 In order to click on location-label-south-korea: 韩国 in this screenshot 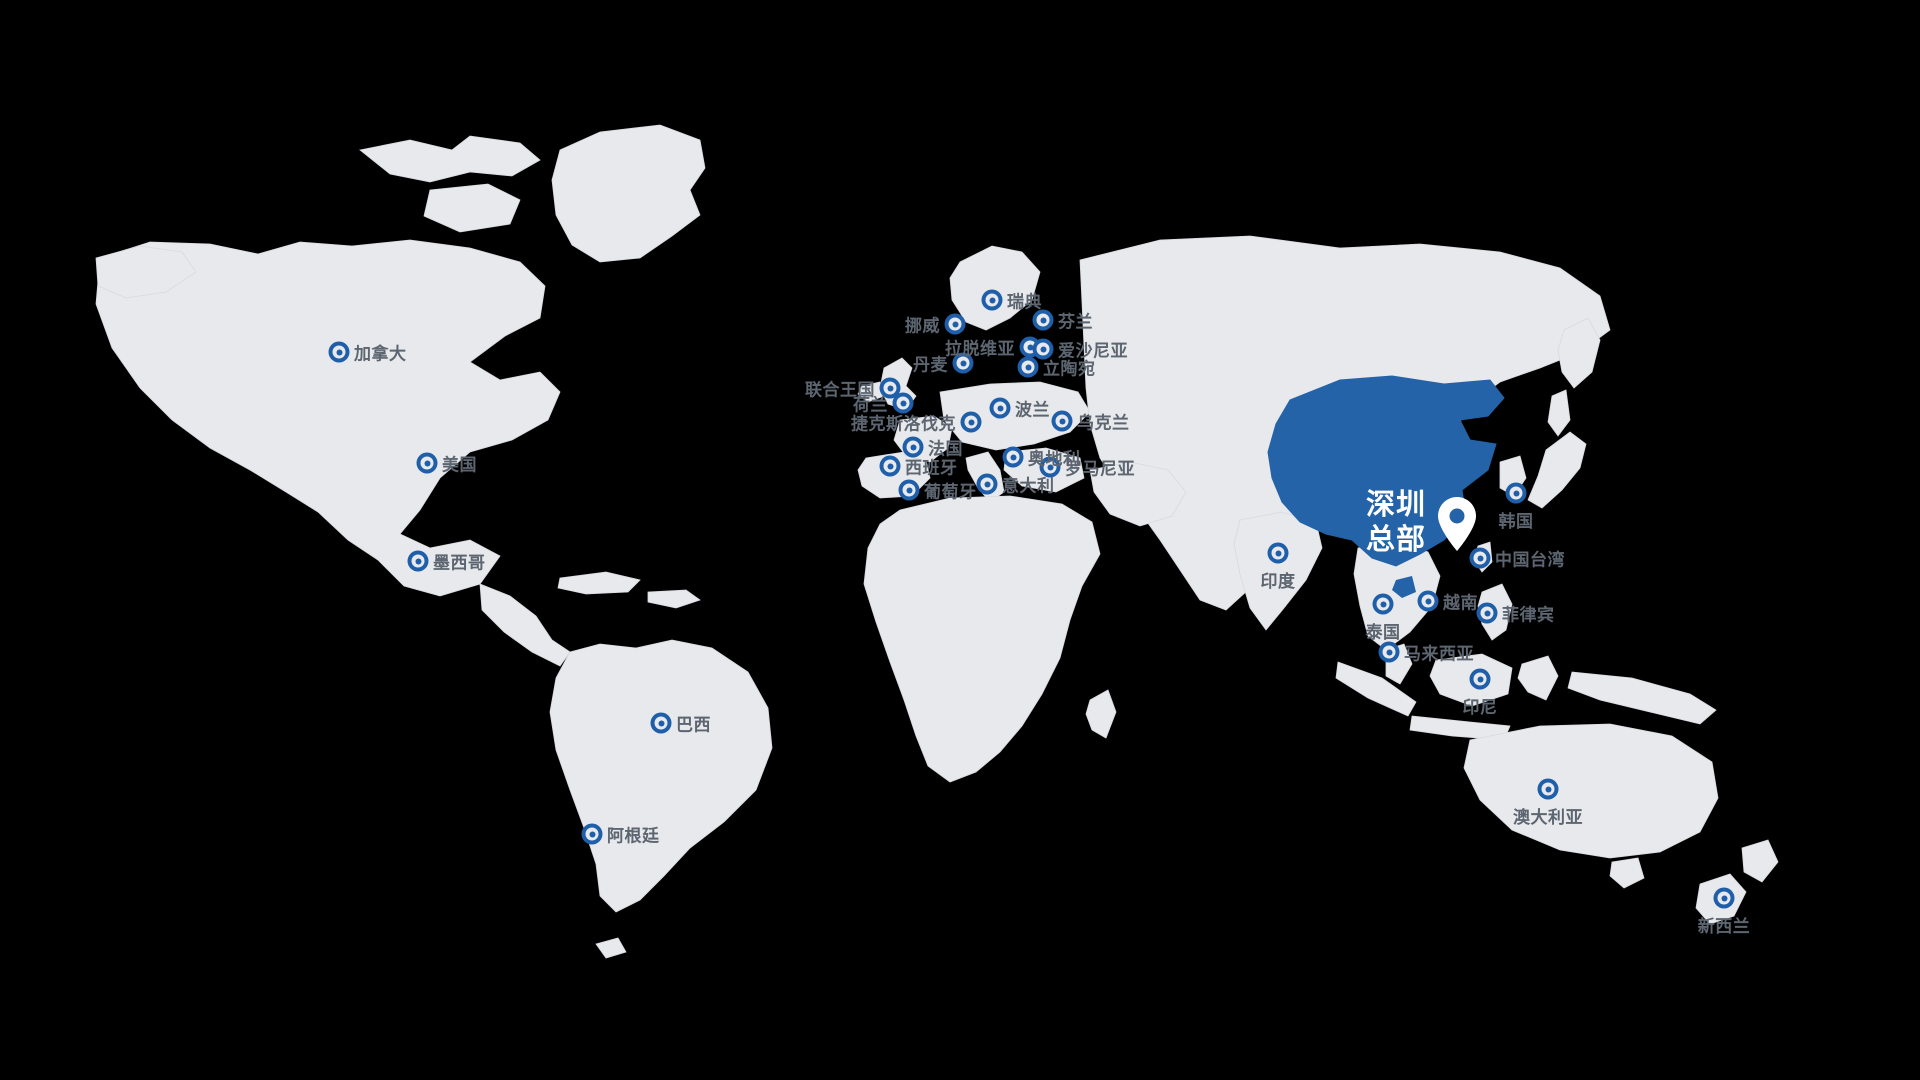, I will do `click(1516, 521)`.